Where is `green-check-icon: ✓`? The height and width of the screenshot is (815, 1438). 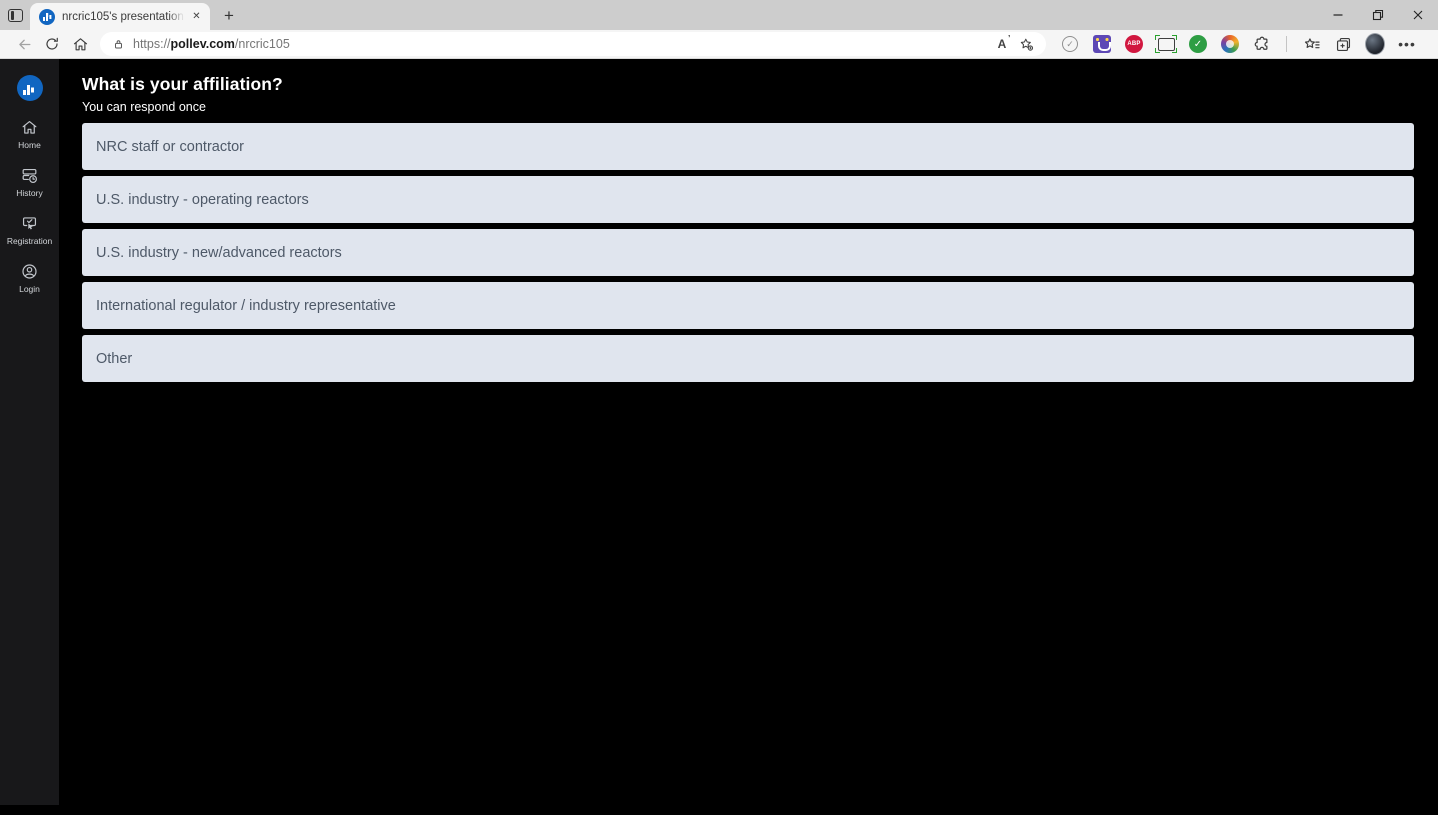
green-check-icon: ✓ is located at coordinates (1198, 44).